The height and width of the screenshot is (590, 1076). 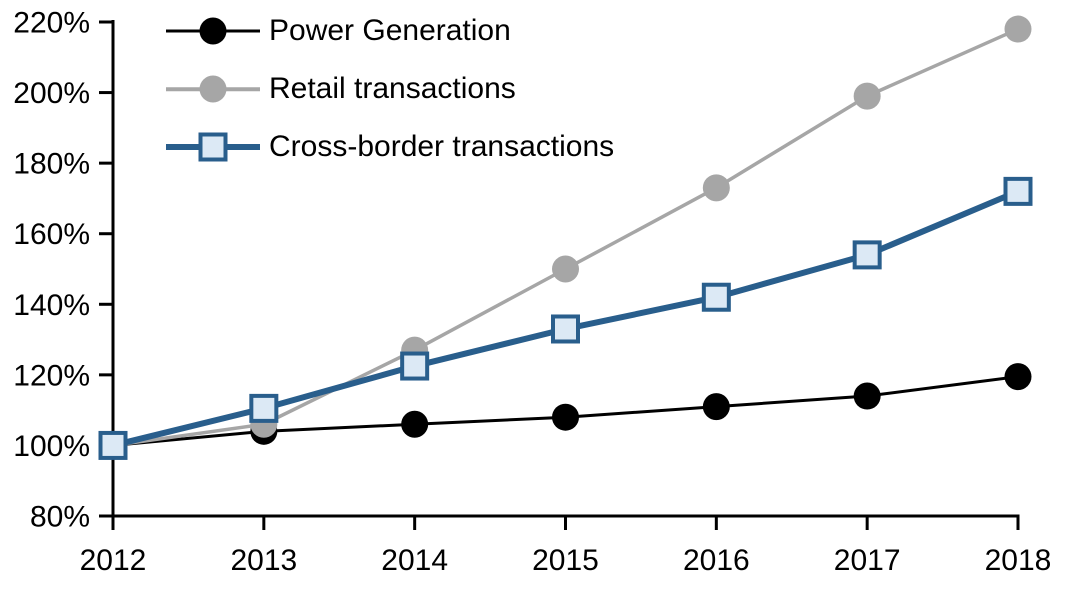 I want to click on power-generation-marker-icon, so click(x=213, y=31).